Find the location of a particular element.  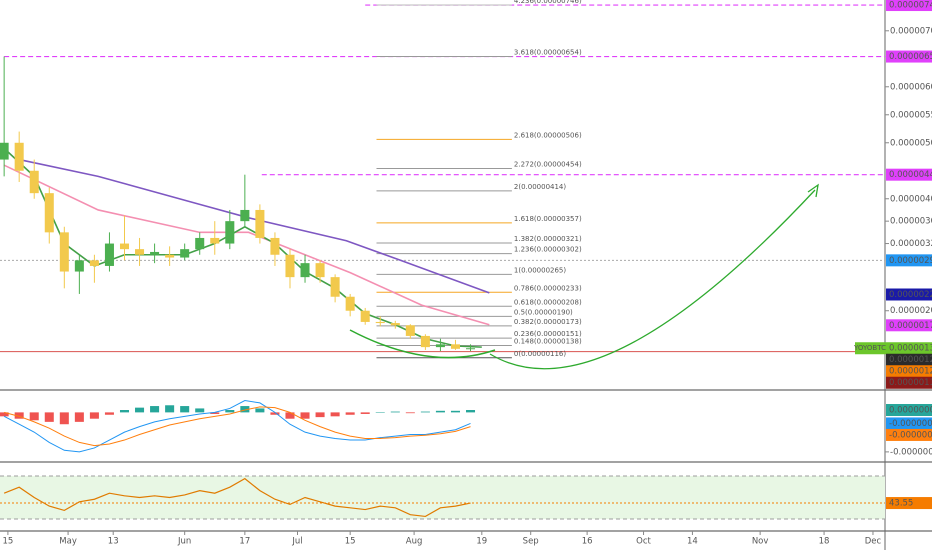

fib-label: 2.272(0.00000454) is located at coordinates (548, 165).